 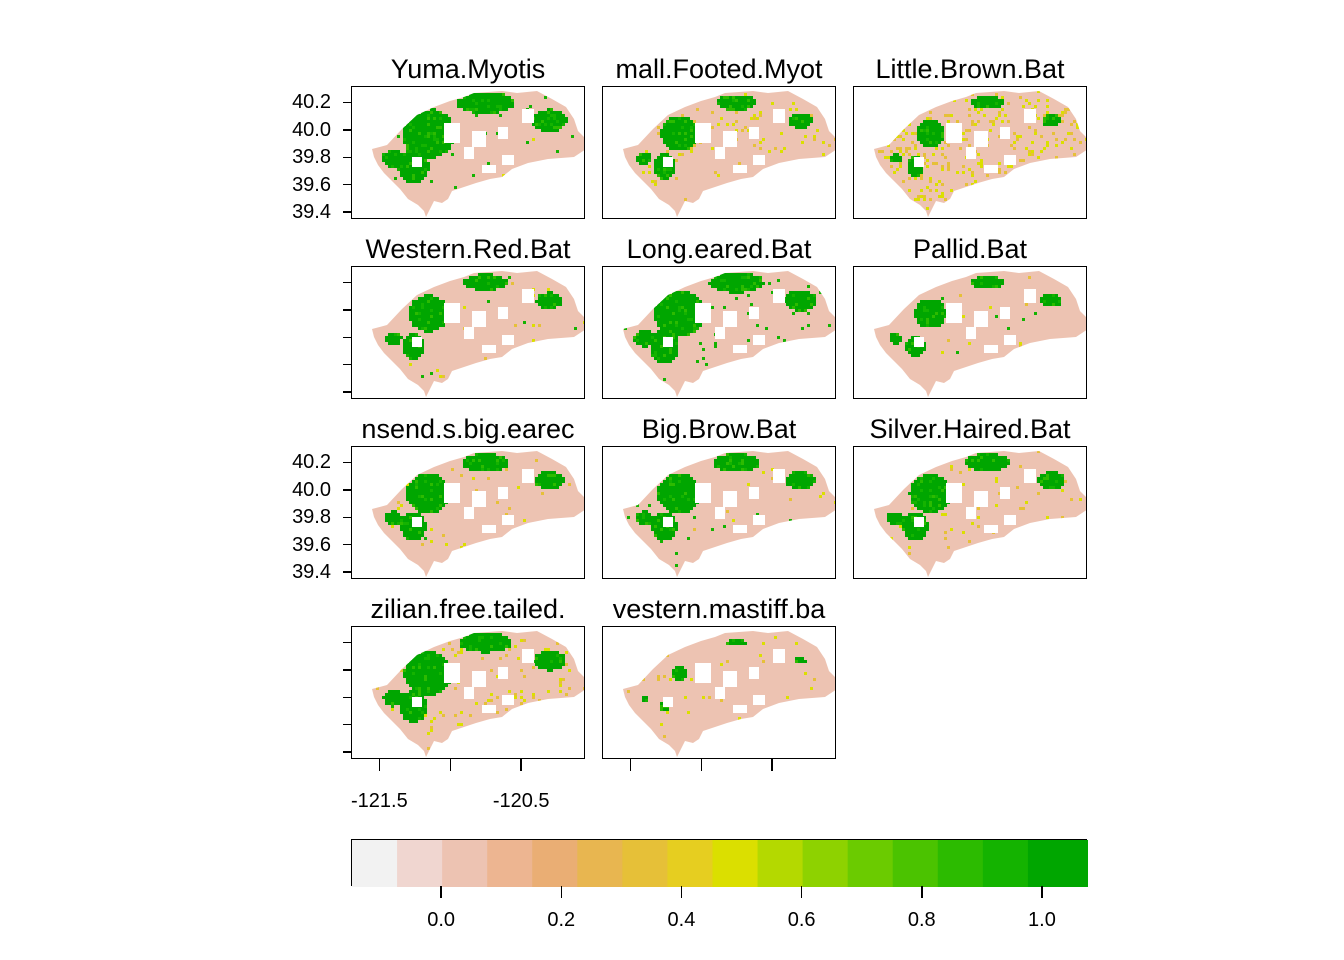 I want to click on y-tick, so click(x=347, y=544).